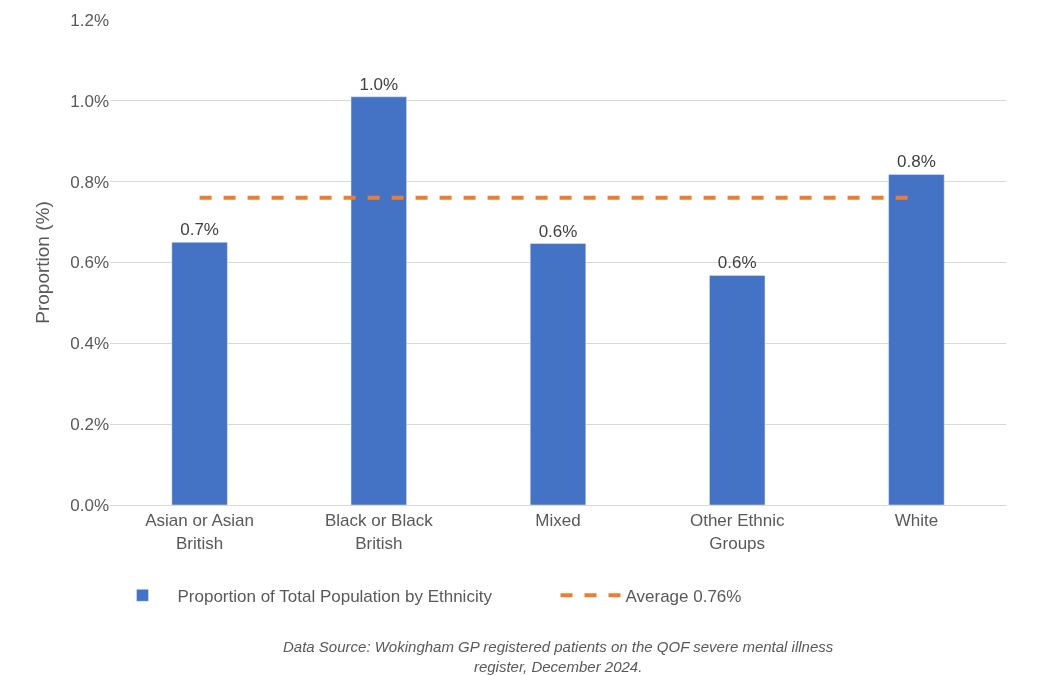 The width and height of the screenshot is (1046, 675). What do you see at coordinates (199, 532) in the screenshot?
I see `x-tick-label: Asian or Asian British` at bounding box center [199, 532].